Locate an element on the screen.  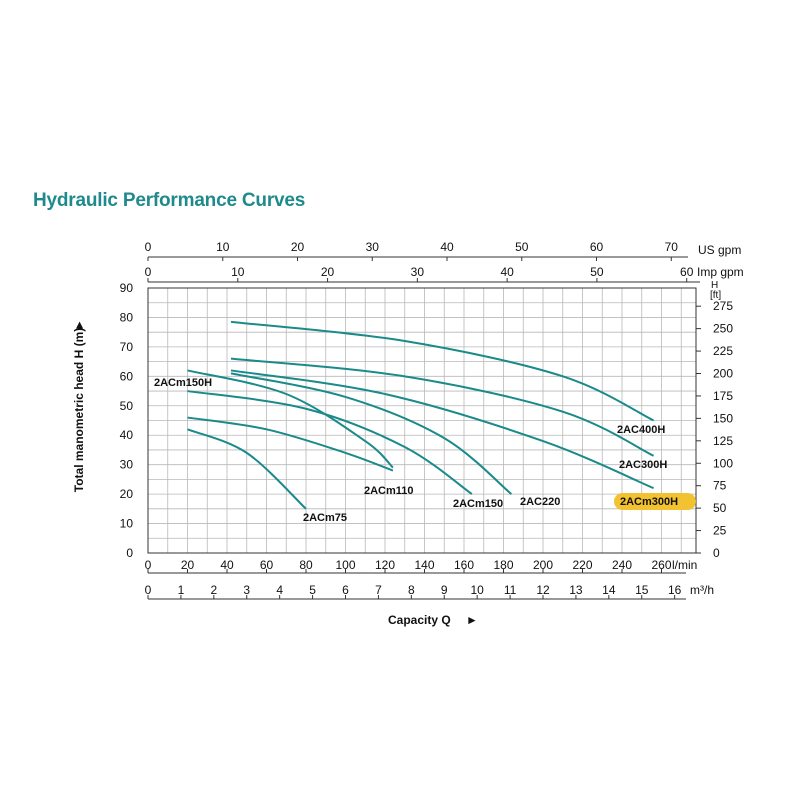
highlight-badge is located at coordinates (655, 501).